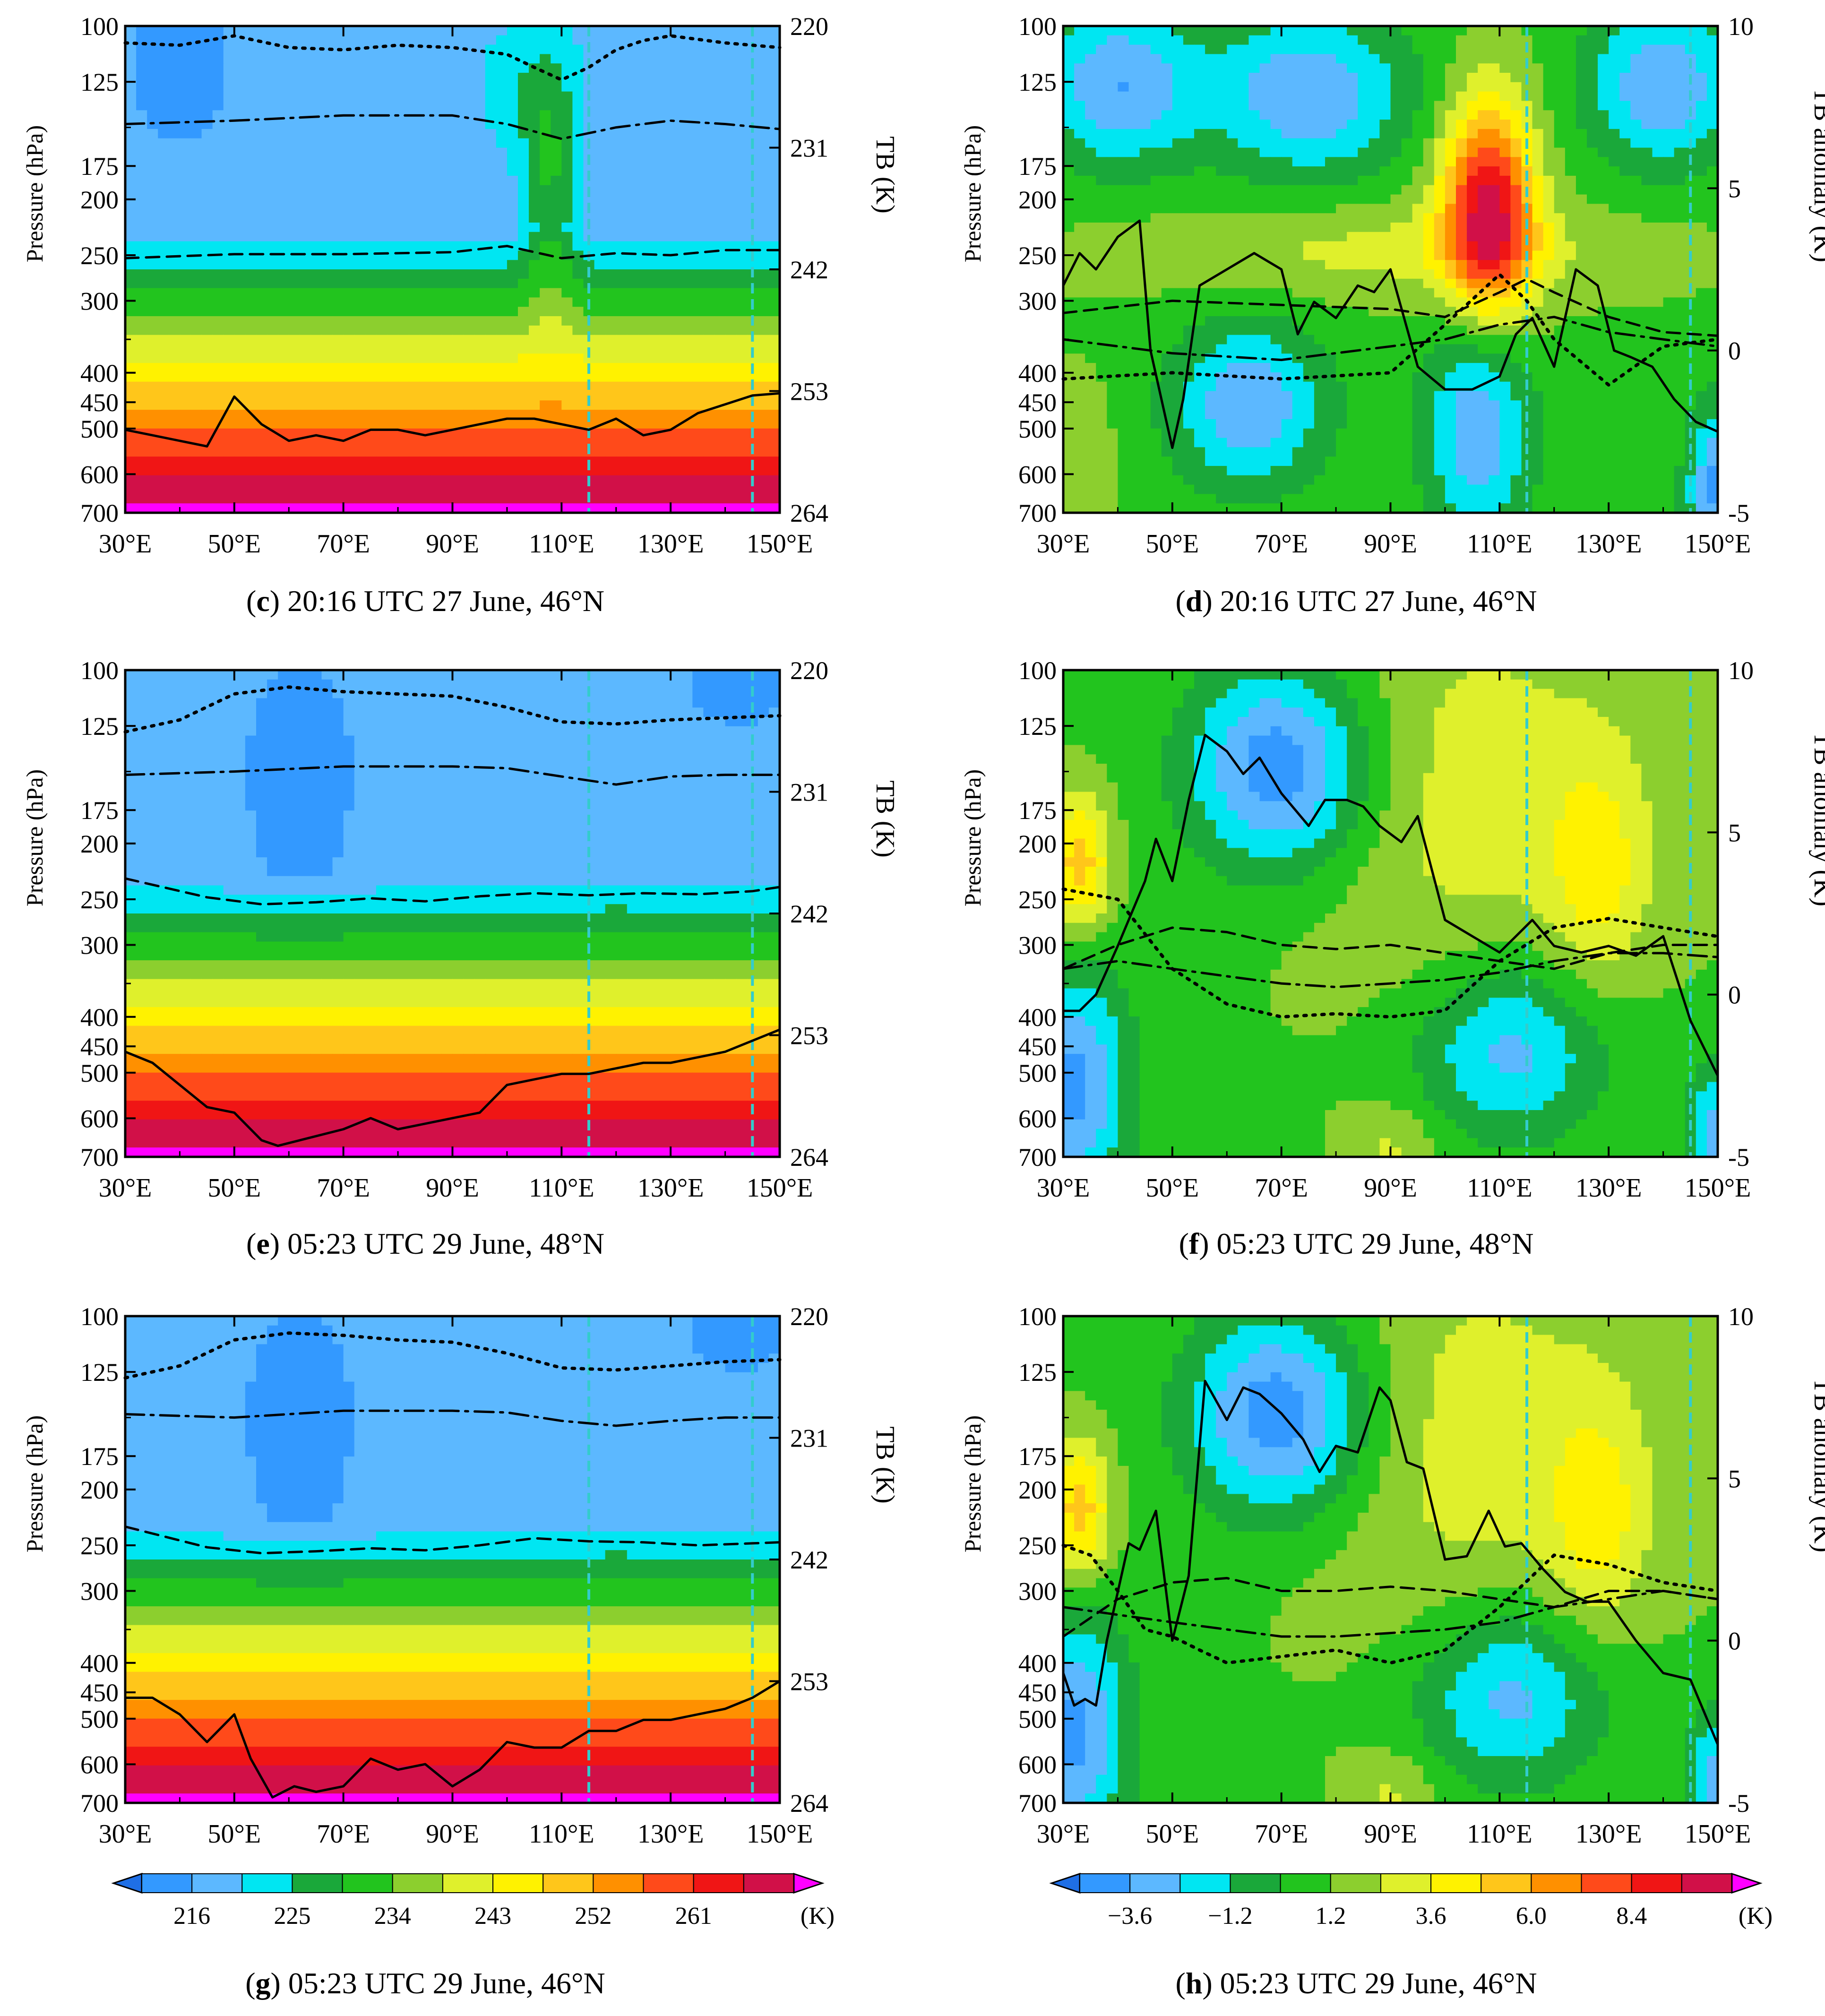 The height and width of the screenshot is (2016, 1825). I want to click on ytick-label-d-4: 250, so click(1037, 255).